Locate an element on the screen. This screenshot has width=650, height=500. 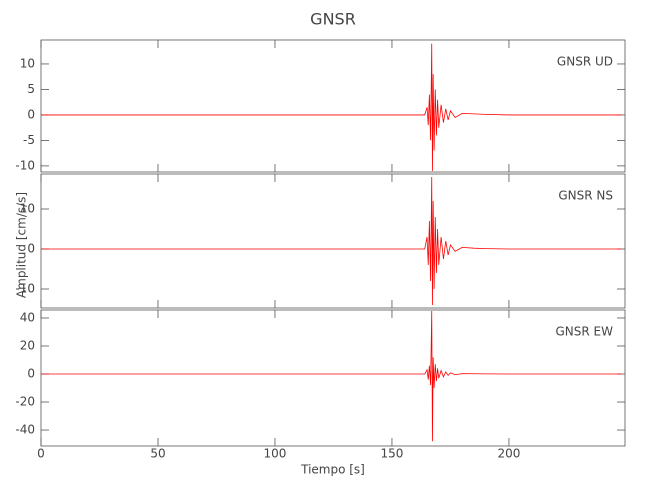
x-tick-label: 50 is located at coordinates (157, 454).